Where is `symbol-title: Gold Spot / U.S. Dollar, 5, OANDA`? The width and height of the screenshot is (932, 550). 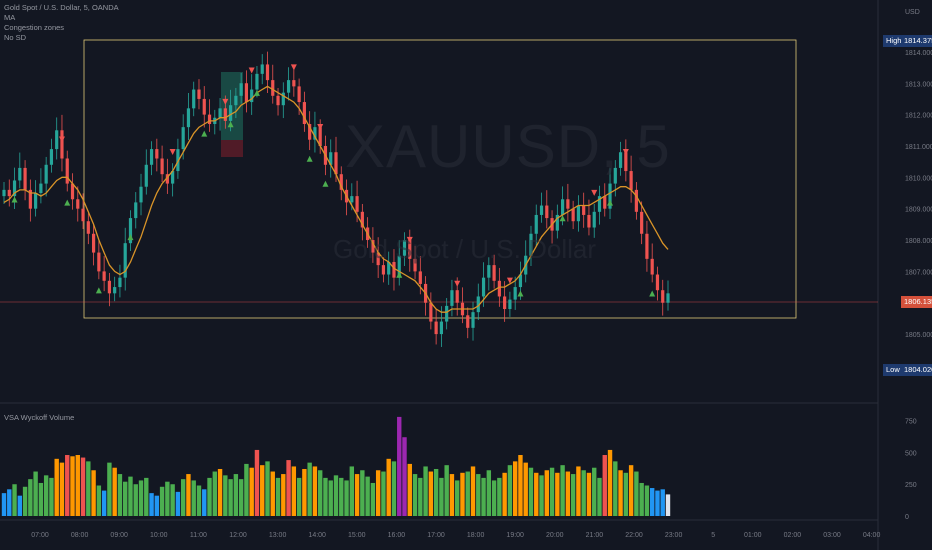
symbol-title: Gold Spot / U.S. Dollar, 5, OANDA is located at coordinates (61, 7).